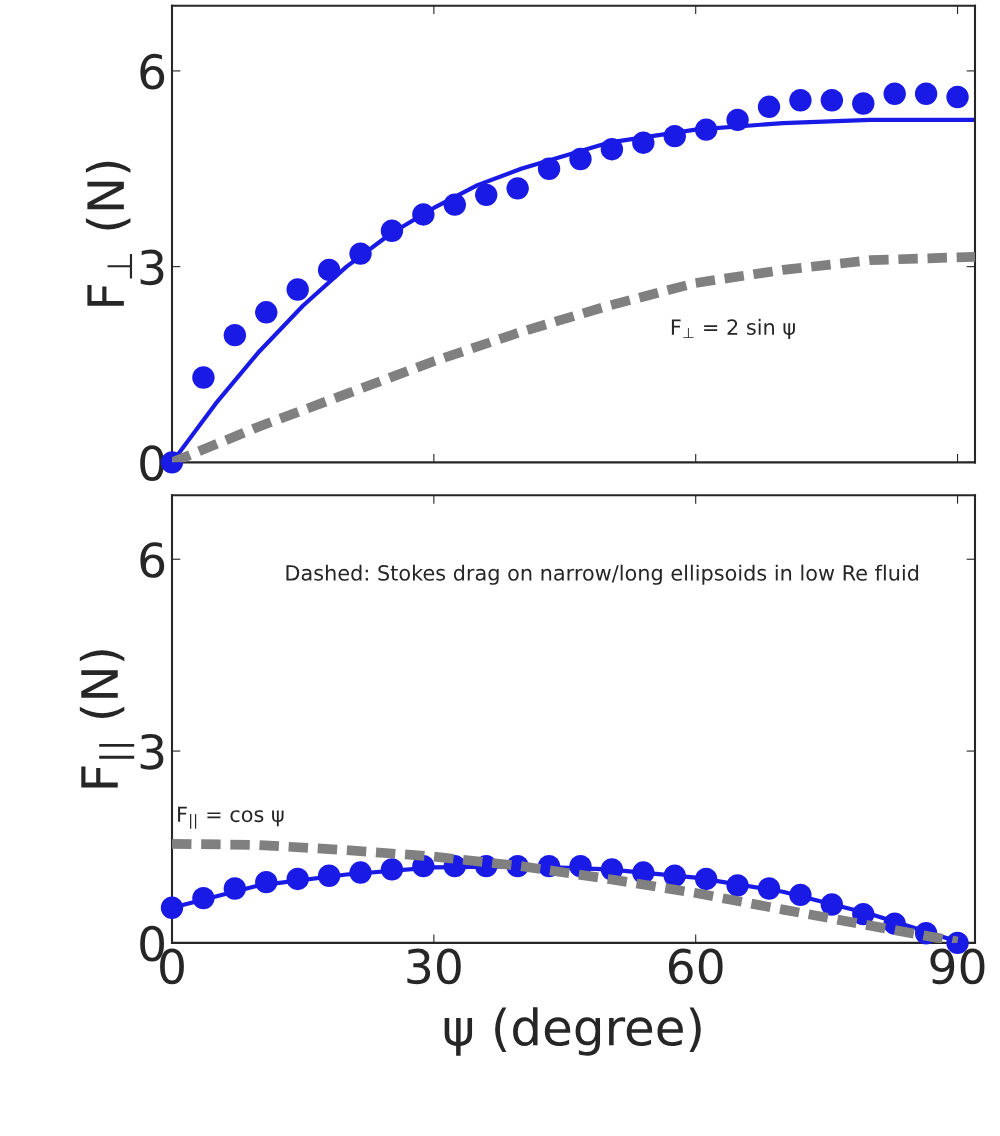 The image size is (1000, 1136). Describe the element at coordinates (107, 719) in the screenshot. I see `y-axis-title: F$_{||}$ (N)` at that location.